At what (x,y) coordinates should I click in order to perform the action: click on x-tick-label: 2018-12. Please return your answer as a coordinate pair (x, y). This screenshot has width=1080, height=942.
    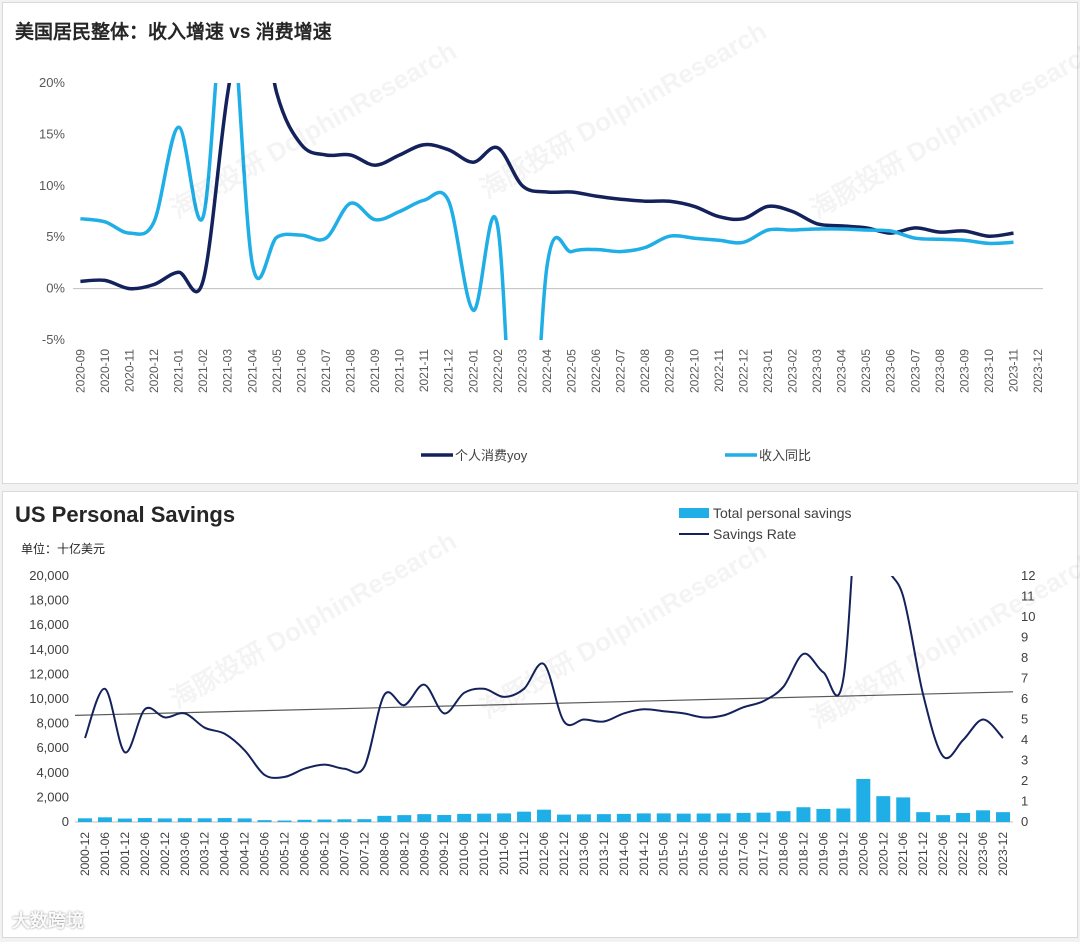
    Looking at the image, I should click on (803, 854).